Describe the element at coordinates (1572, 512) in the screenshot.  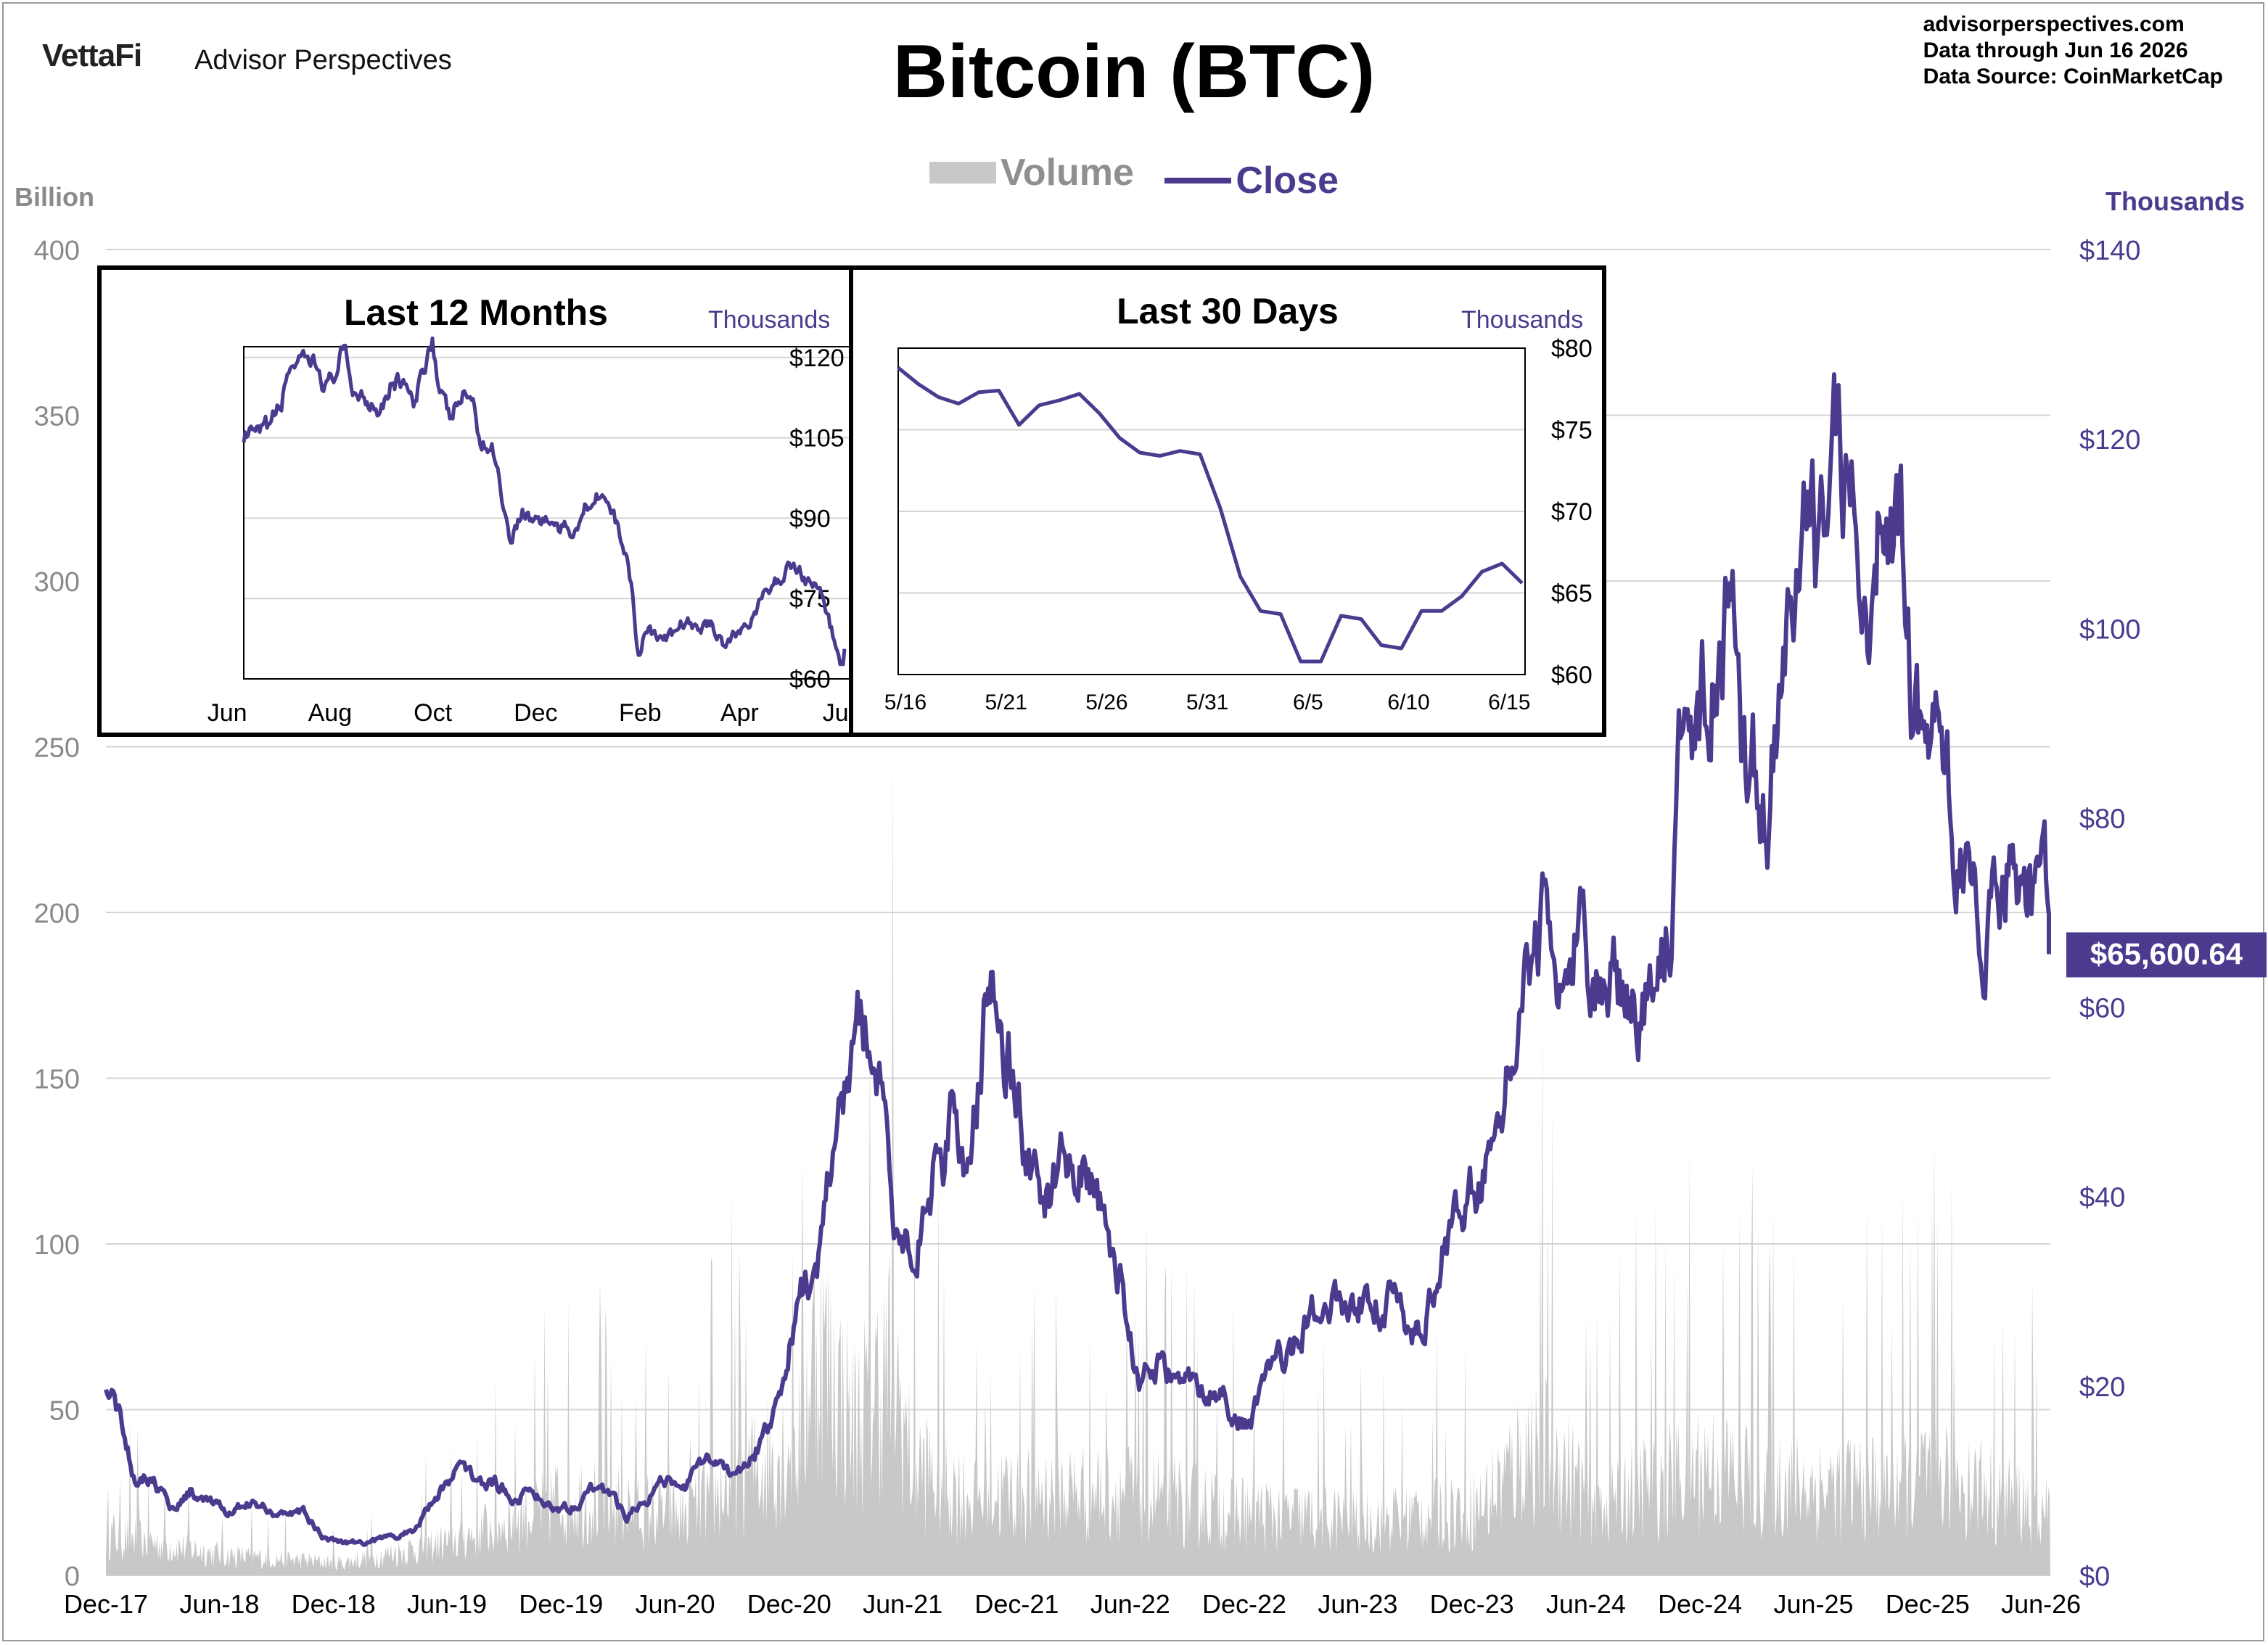
I see `inset-30d-y-tick: $70` at that location.